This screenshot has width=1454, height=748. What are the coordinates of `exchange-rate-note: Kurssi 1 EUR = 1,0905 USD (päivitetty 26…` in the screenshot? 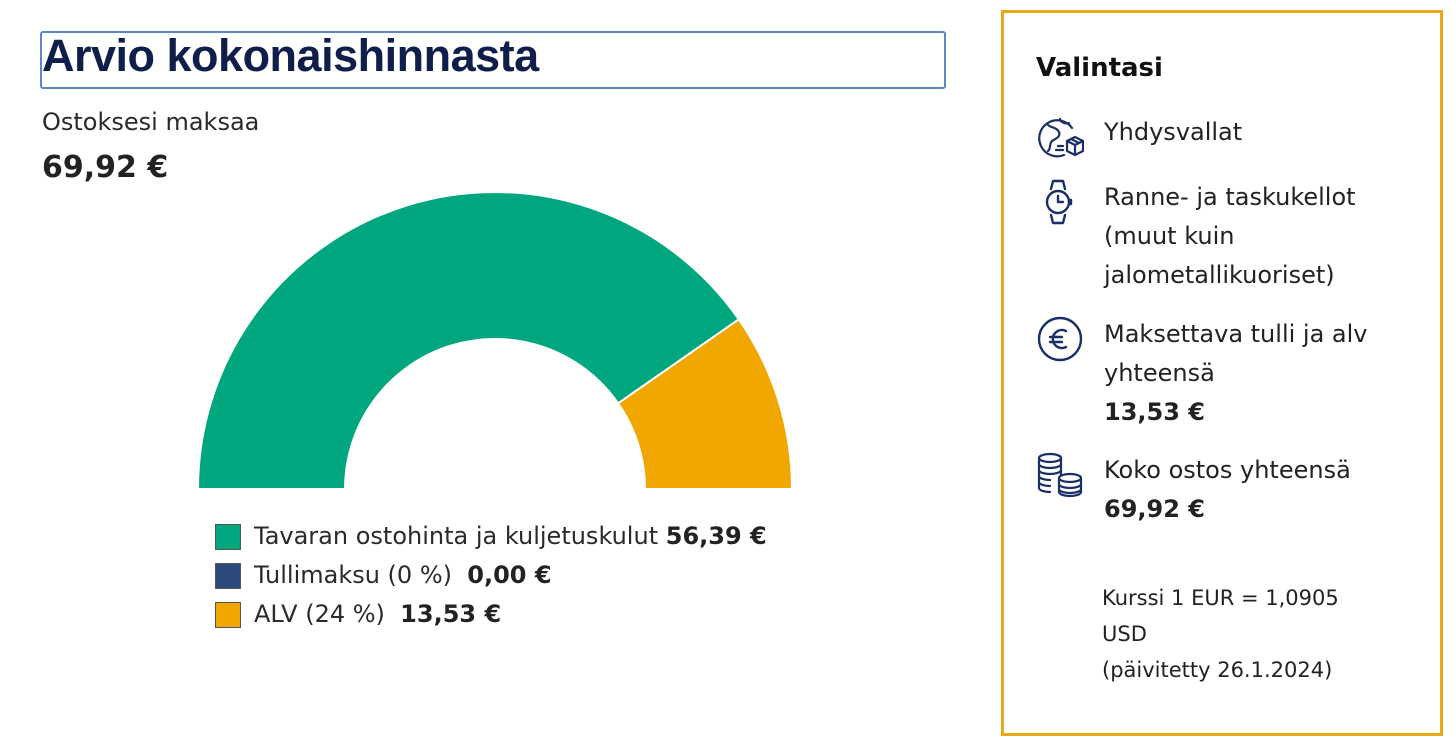 It's located at (1220, 634).